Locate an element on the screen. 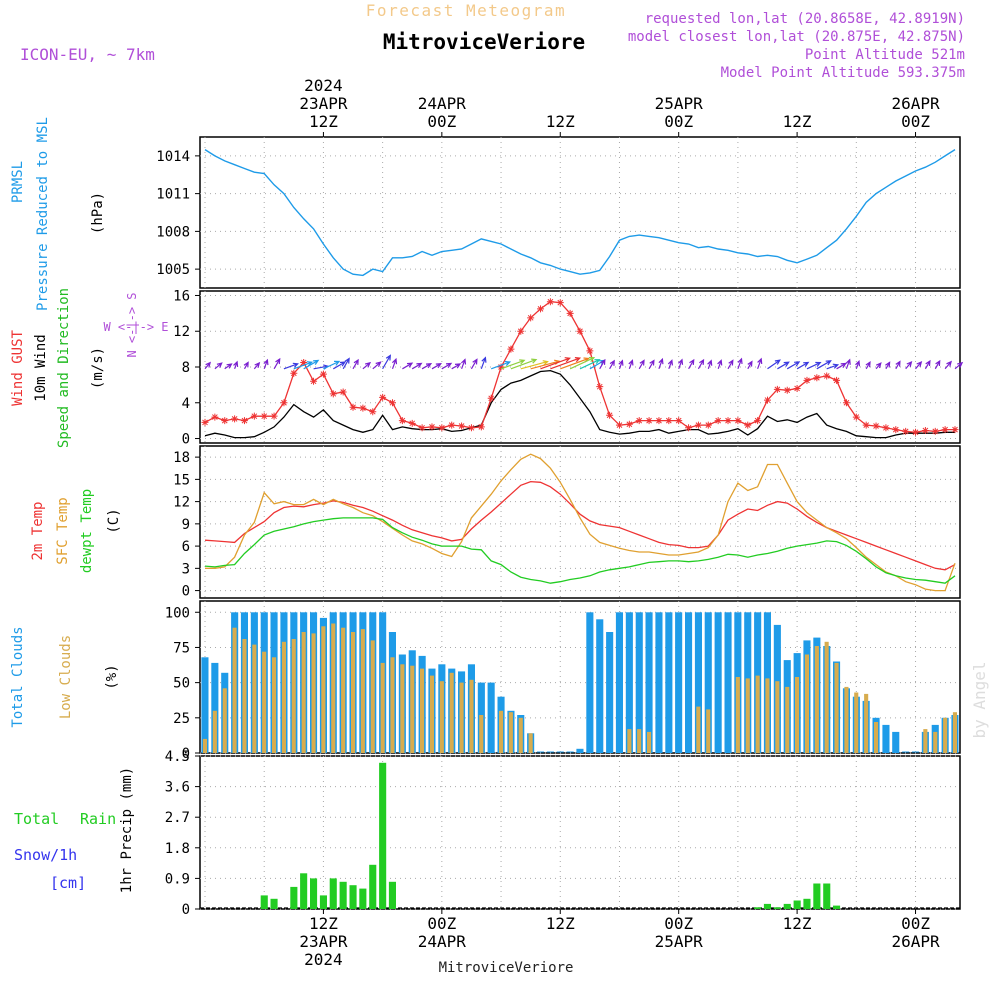 The image size is (1000, 1000). pressure-panel: 1005 1008 1011 1014 is located at coordinates (558, 212).